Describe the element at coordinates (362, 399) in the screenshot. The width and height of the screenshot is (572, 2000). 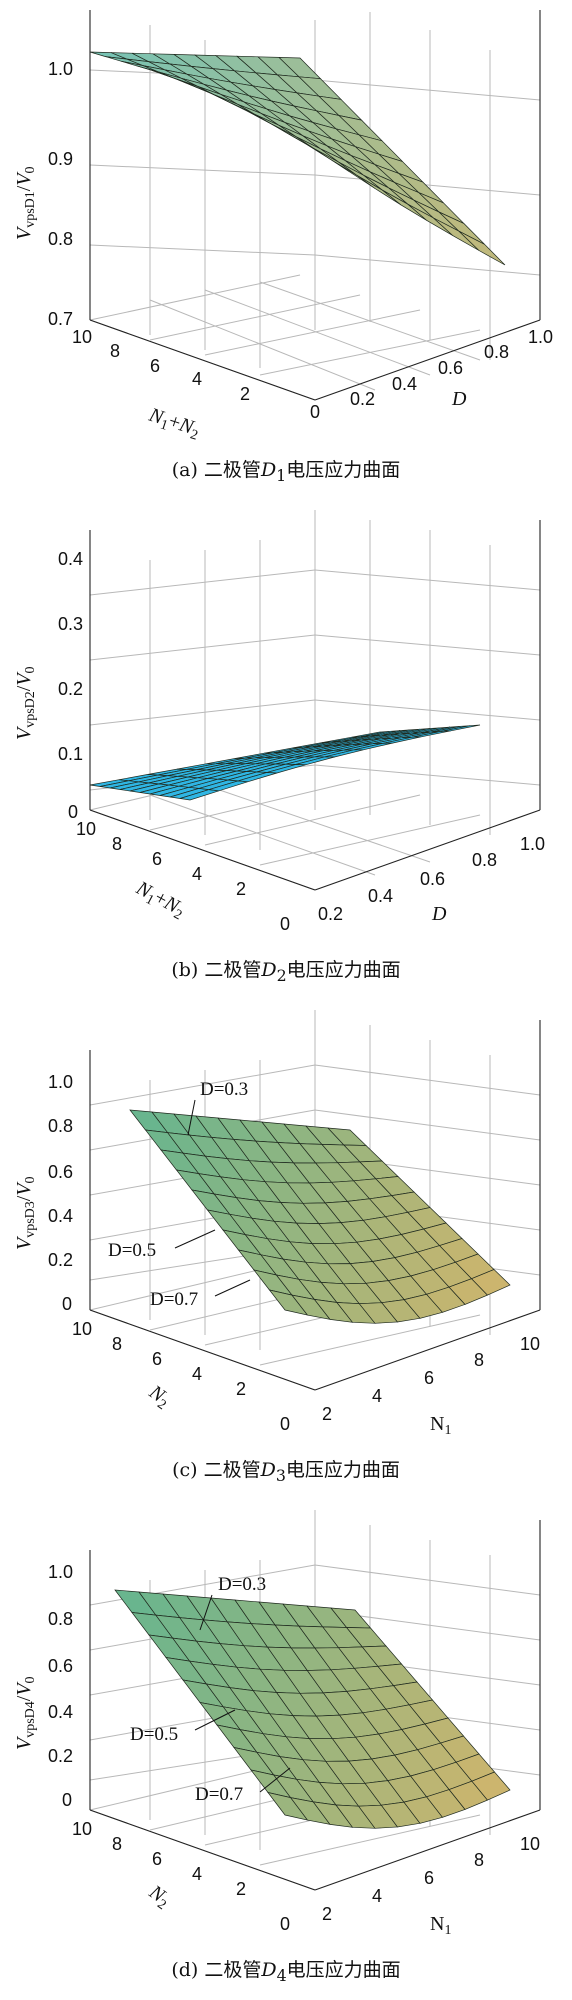
I see `y-tick: 0.2` at that location.